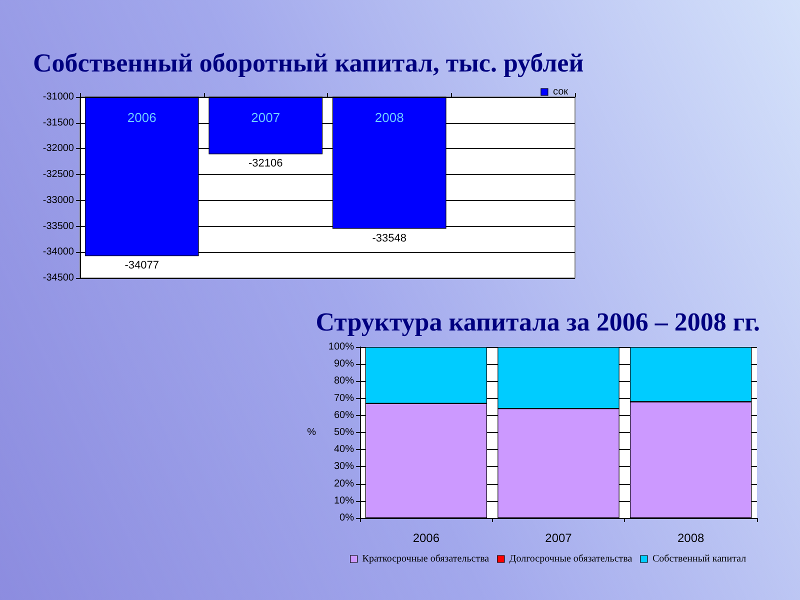 This screenshot has height=600, width=800. What do you see at coordinates (389, 238) in the screenshot?
I see `data-label: -33548` at bounding box center [389, 238].